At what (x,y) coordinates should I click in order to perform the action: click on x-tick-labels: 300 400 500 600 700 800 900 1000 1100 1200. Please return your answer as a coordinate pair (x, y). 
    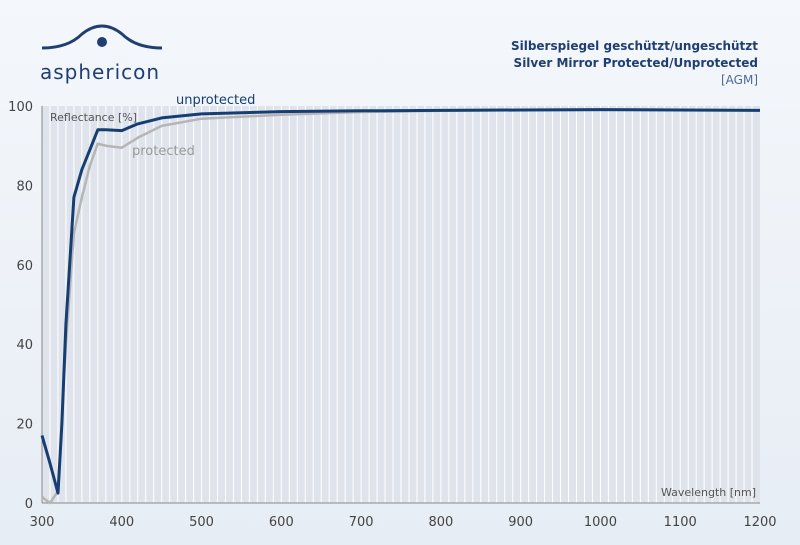
    Looking at the image, I should click on (403, 522).